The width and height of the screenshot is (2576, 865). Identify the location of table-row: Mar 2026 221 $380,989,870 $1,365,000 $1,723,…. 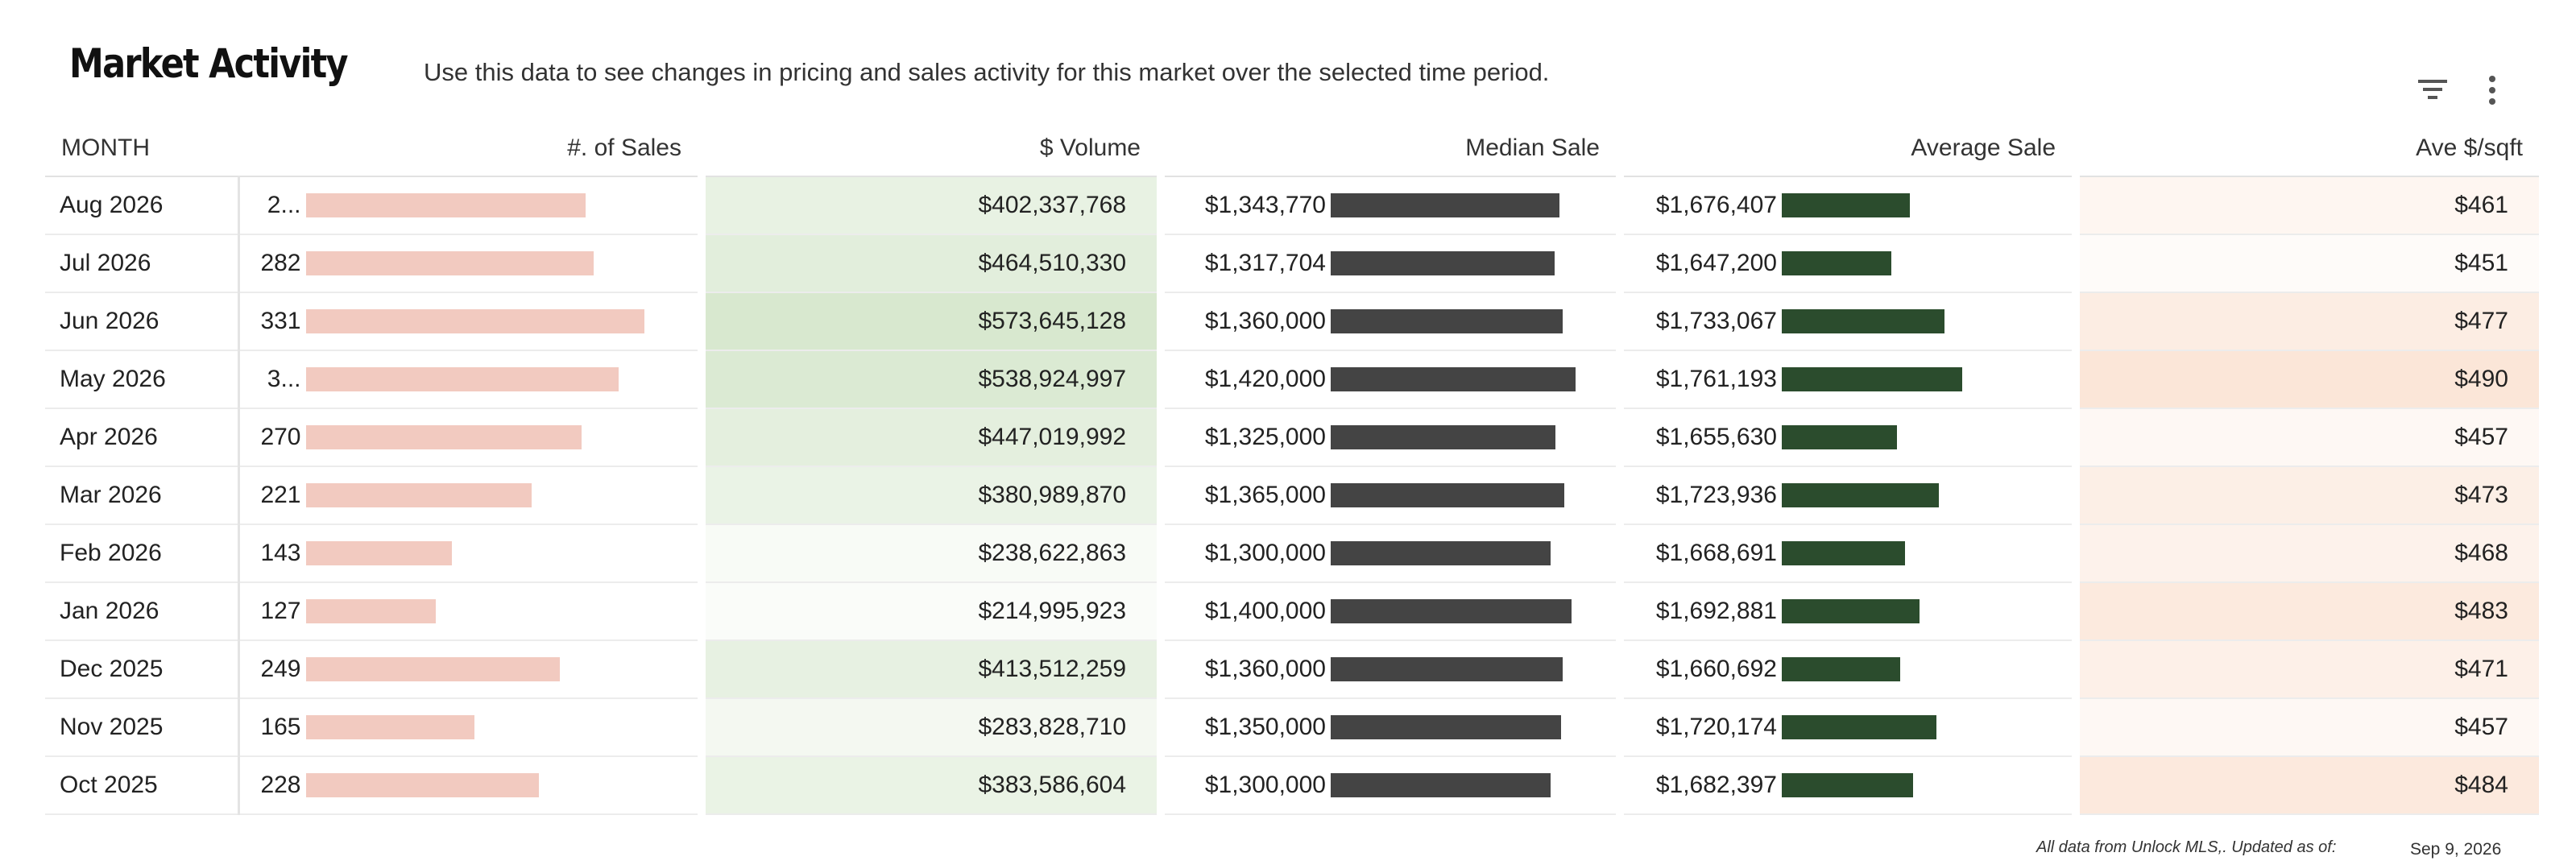
(1292, 495).